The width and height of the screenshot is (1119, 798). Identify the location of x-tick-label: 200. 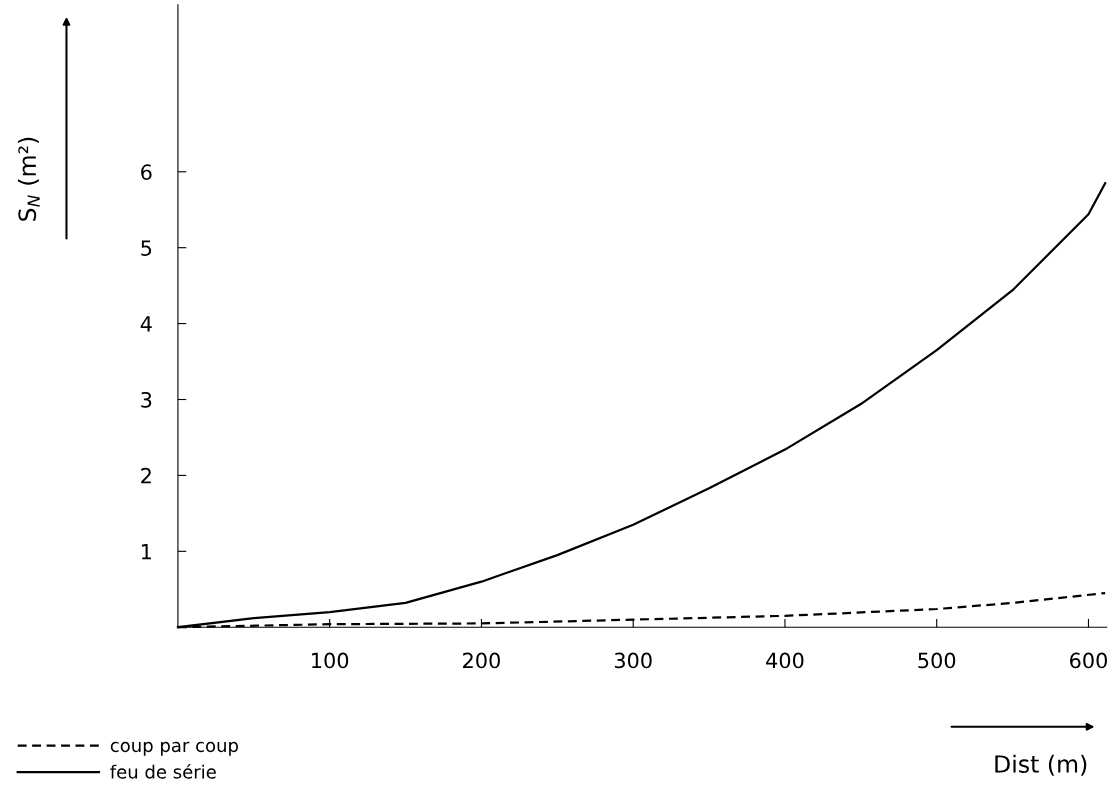
(481, 660).